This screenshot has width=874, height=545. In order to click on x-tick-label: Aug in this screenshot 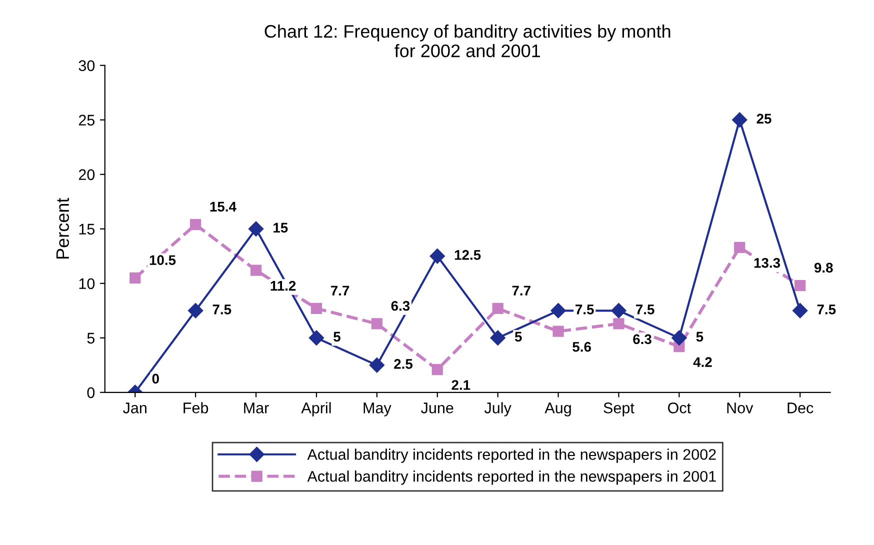, I will do `click(557, 409)`.